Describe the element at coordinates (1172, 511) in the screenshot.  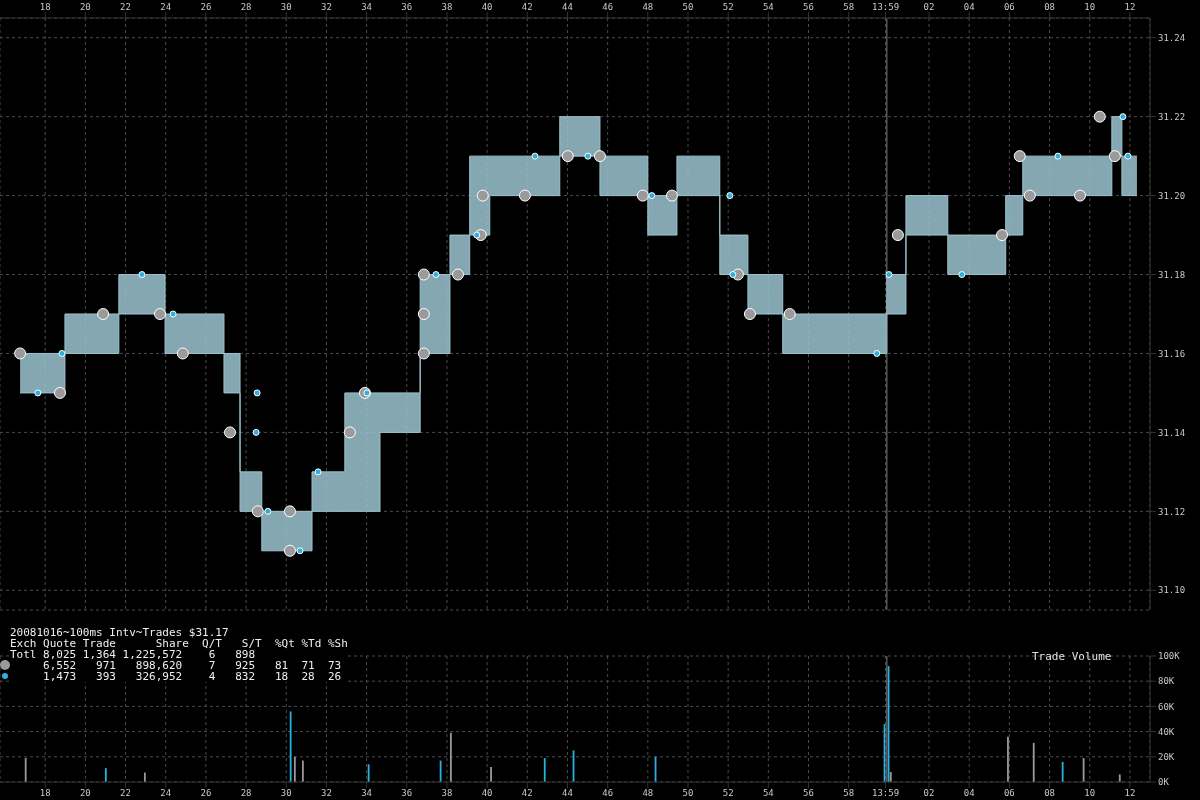
I see `y-tick-label: 31.12` at that location.